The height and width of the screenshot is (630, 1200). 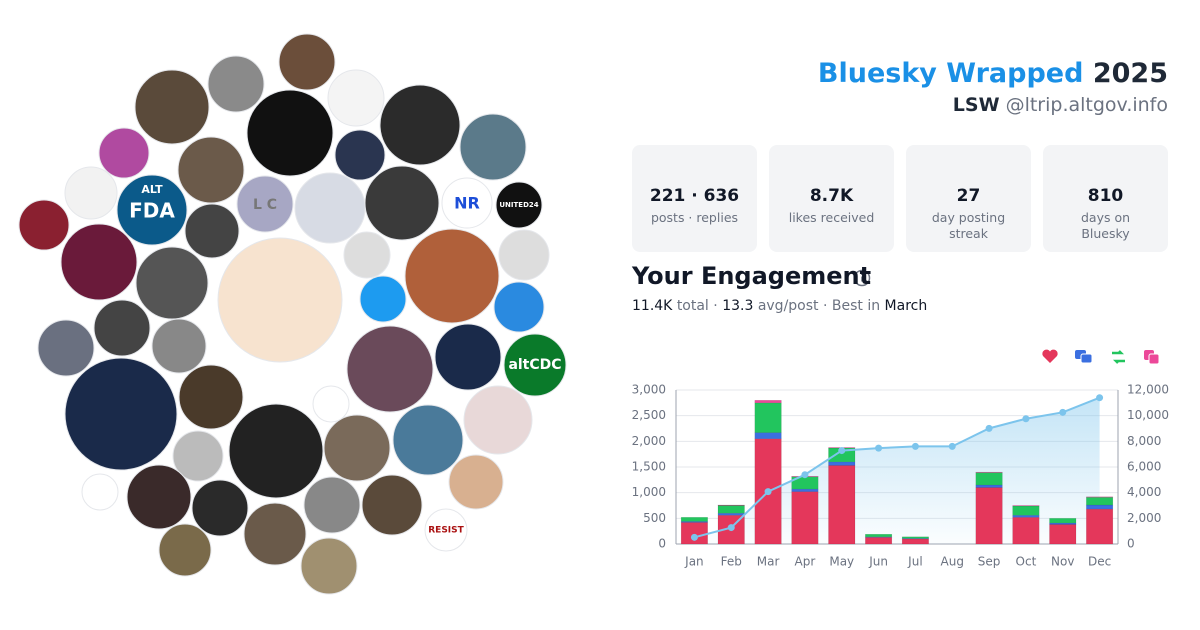 I want to click on stat-label: days on Bluesky, so click(x=1105, y=225).